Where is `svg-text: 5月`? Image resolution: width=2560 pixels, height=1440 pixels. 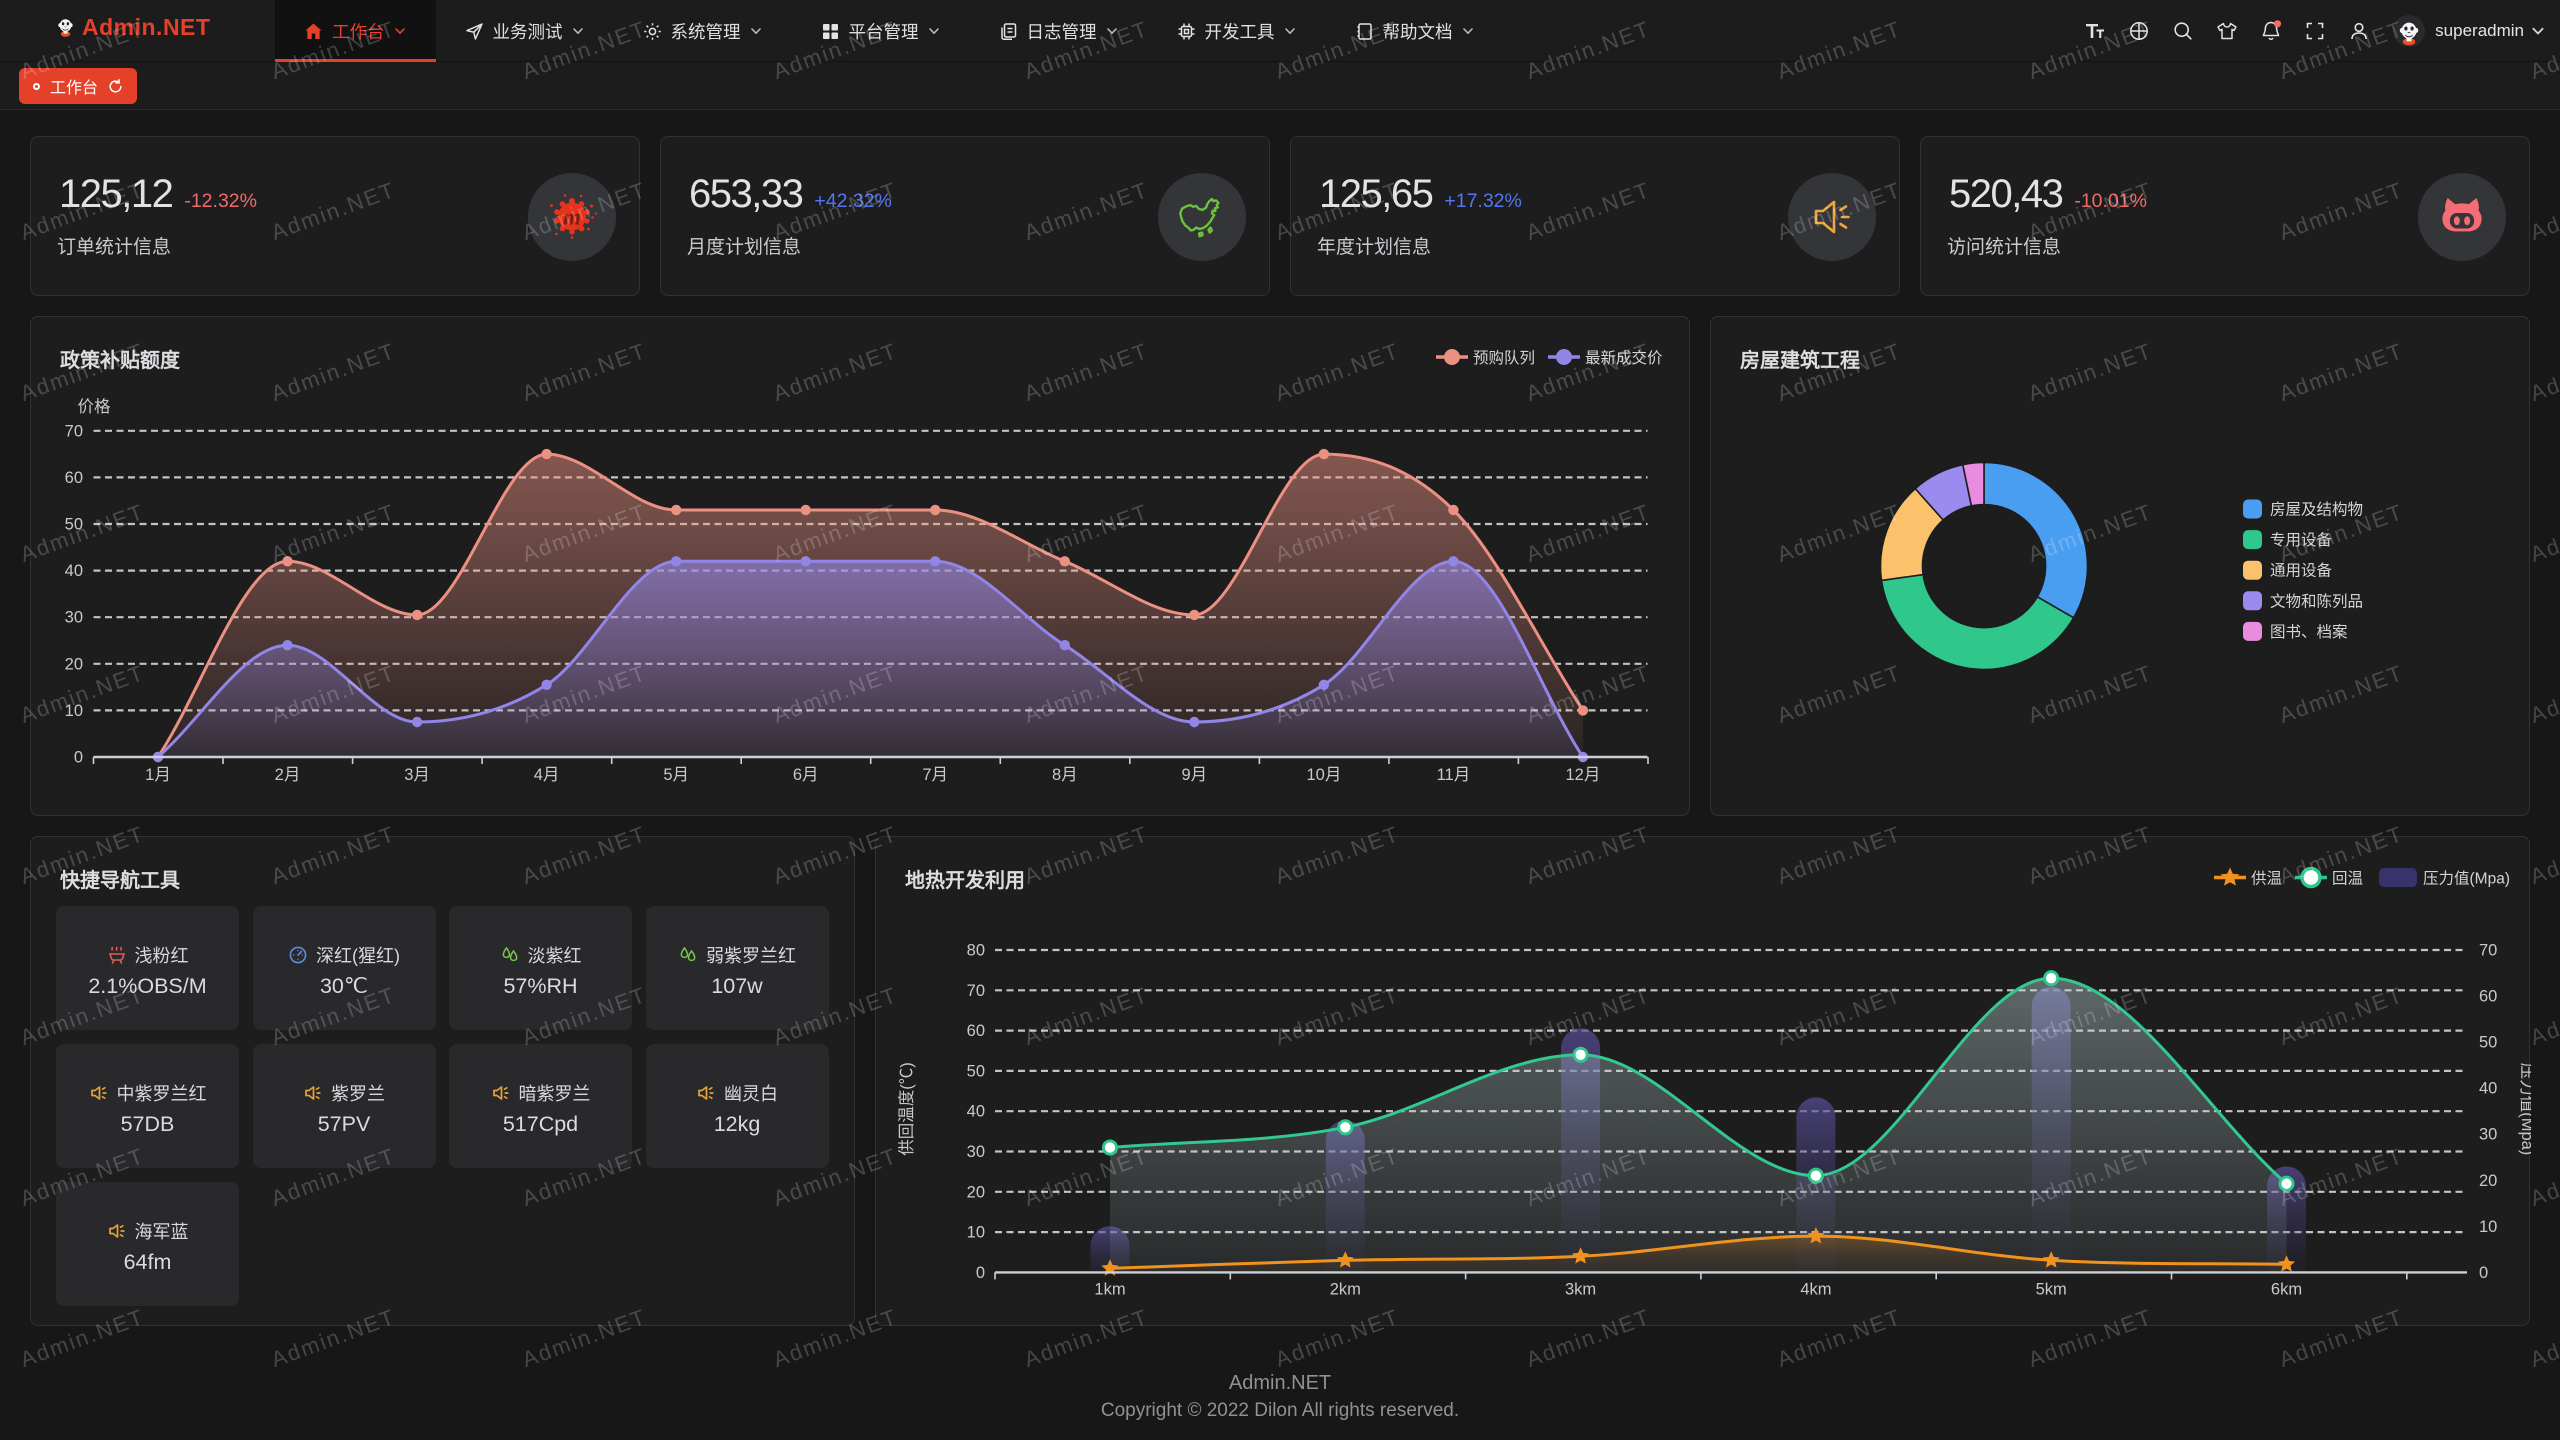 svg-text: 5月 is located at coordinates (676, 775).